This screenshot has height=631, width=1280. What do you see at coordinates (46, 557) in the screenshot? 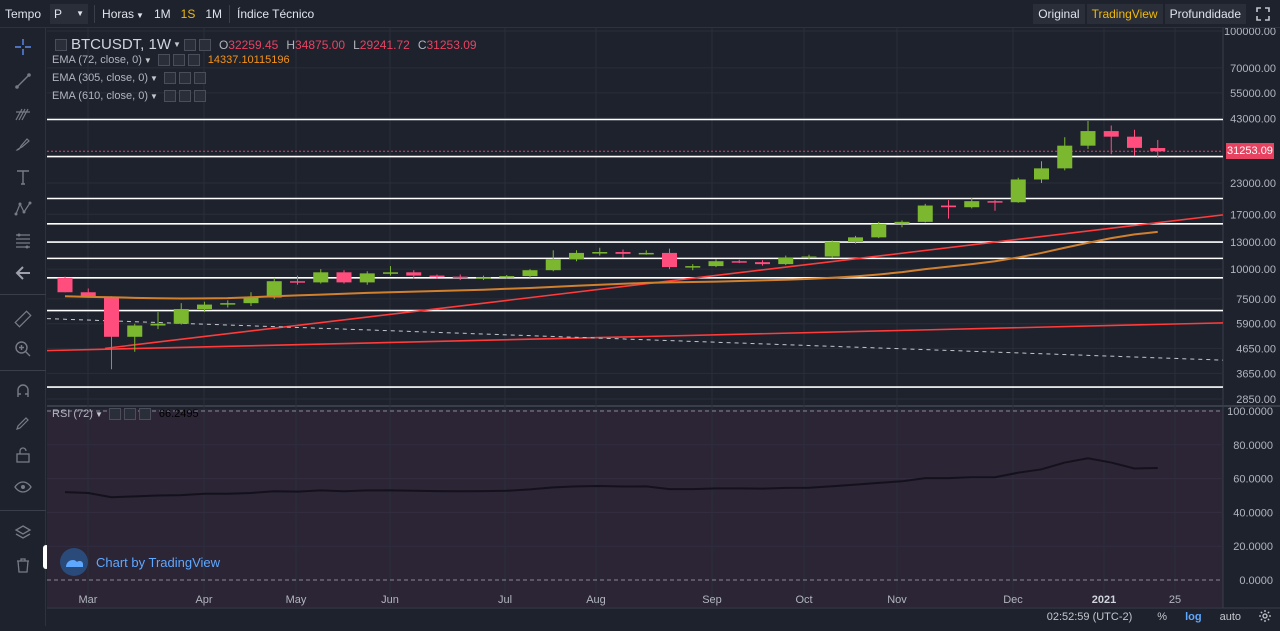
I see `sidebar-scroll-handle` at bounding box center [46, 557].